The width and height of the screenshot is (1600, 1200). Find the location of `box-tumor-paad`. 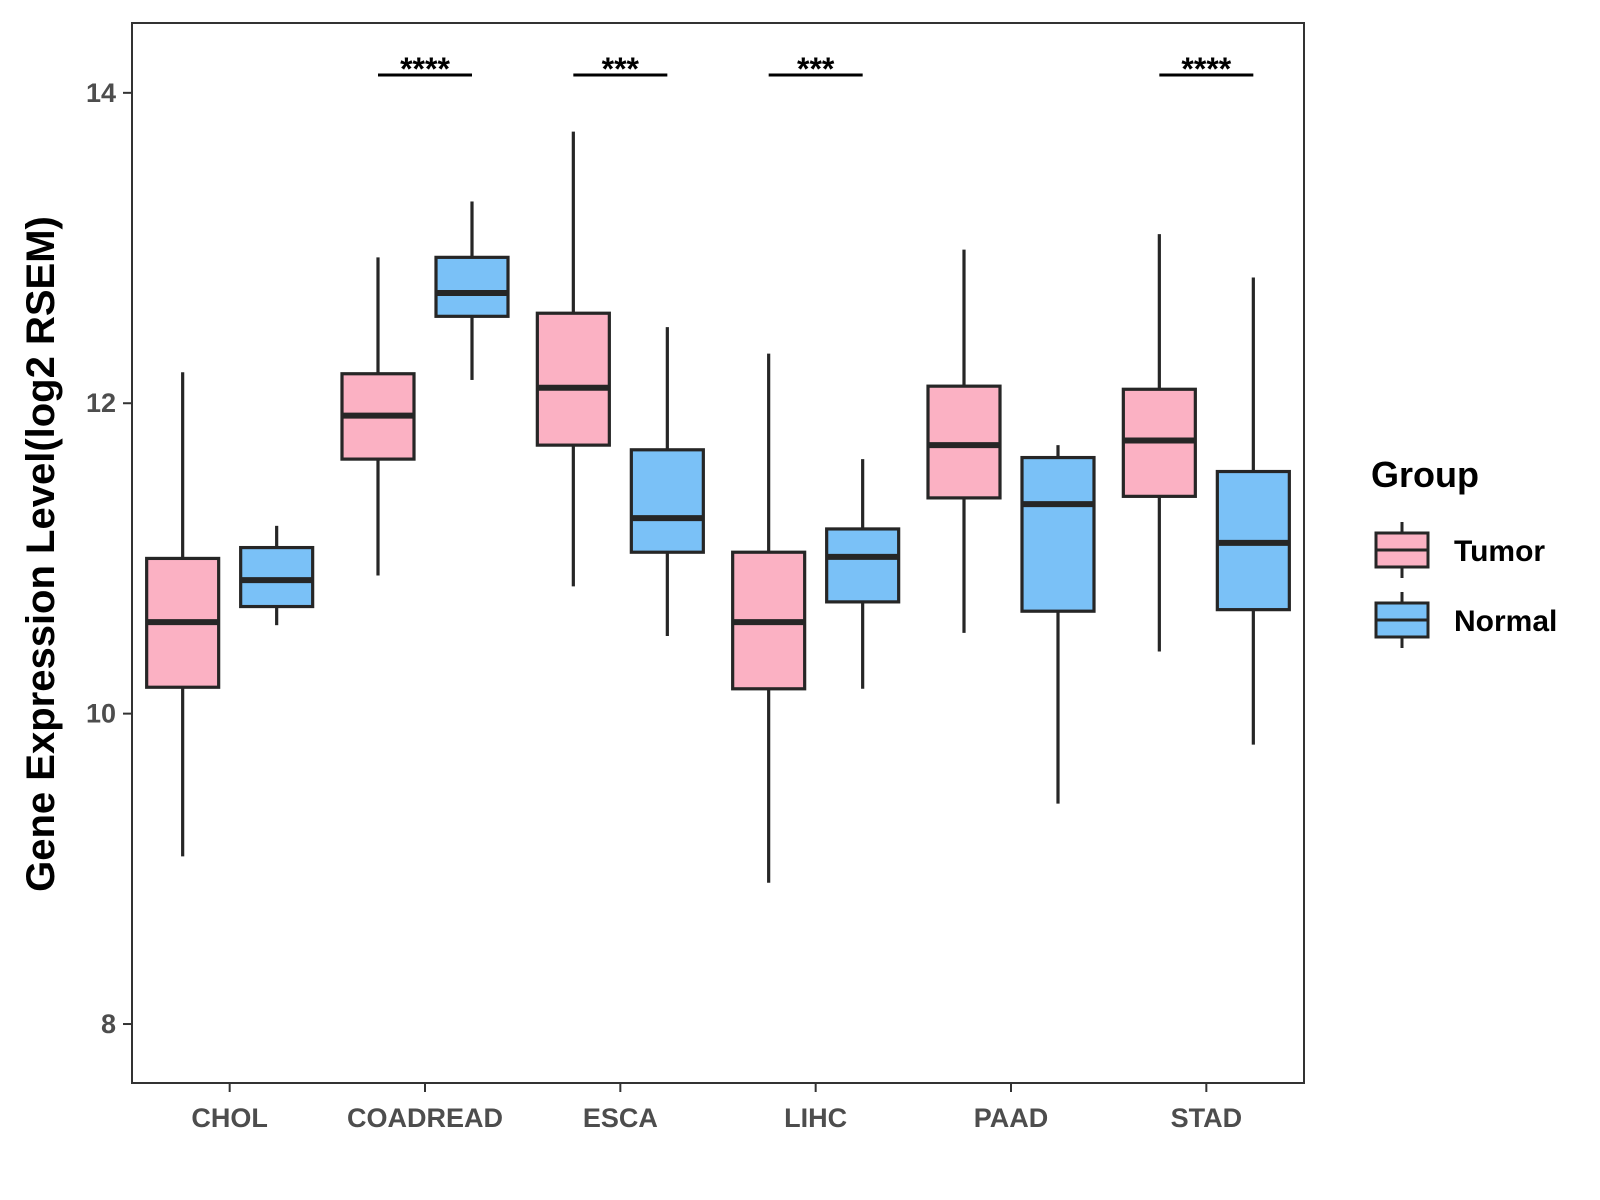

box-tumor-paad is located at coordinates (964, 441).